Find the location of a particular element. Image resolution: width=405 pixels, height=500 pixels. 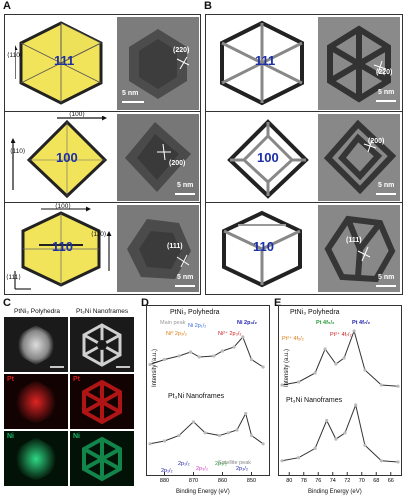

direction-label-100: ⟨100⟩ is located at coordinates (63, 206).